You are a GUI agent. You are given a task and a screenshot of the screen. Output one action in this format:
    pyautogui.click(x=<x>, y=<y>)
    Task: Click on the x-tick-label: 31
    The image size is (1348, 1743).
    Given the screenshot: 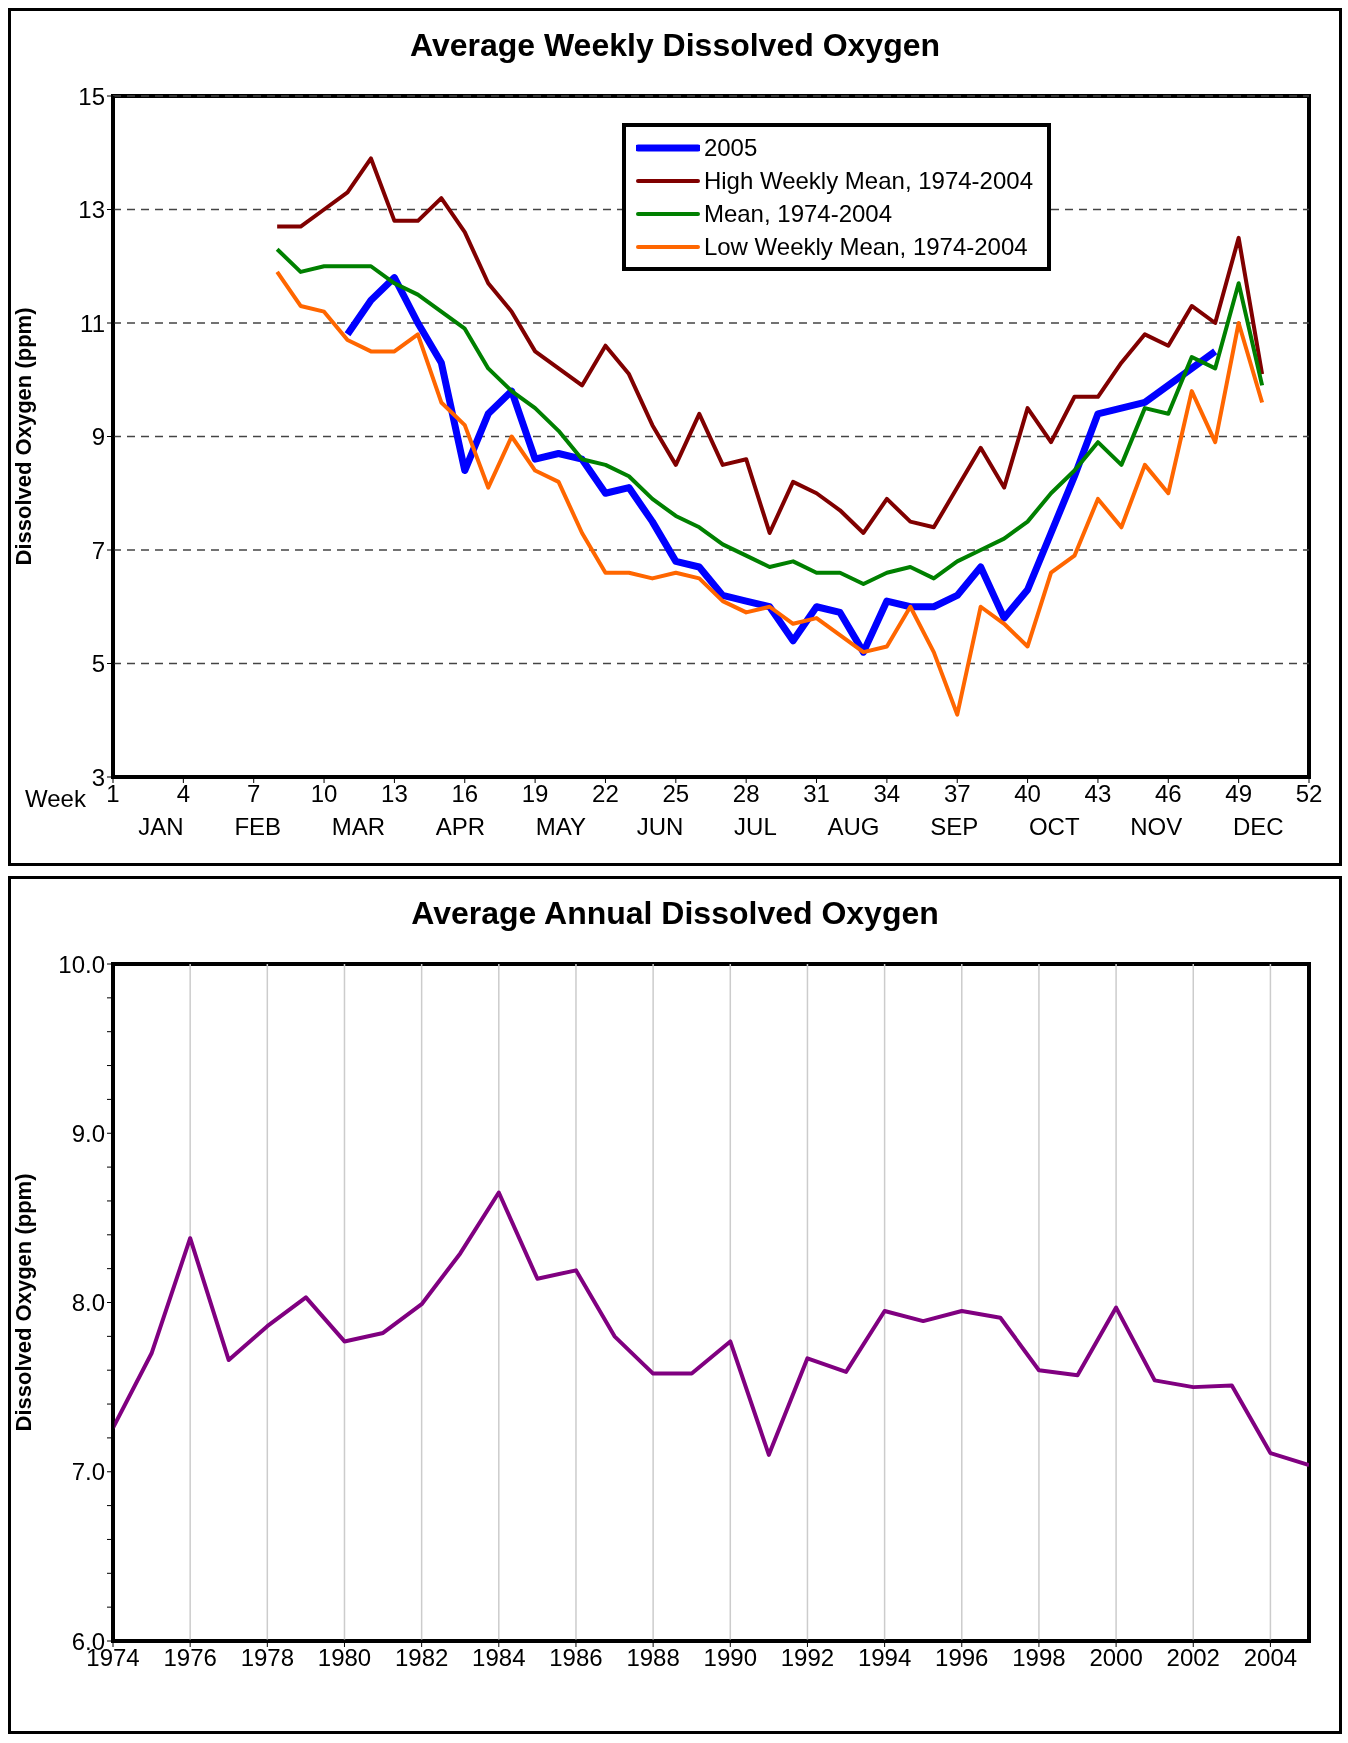 What is the action you would take?
    pyautogui.click(x=816, y=794)
    